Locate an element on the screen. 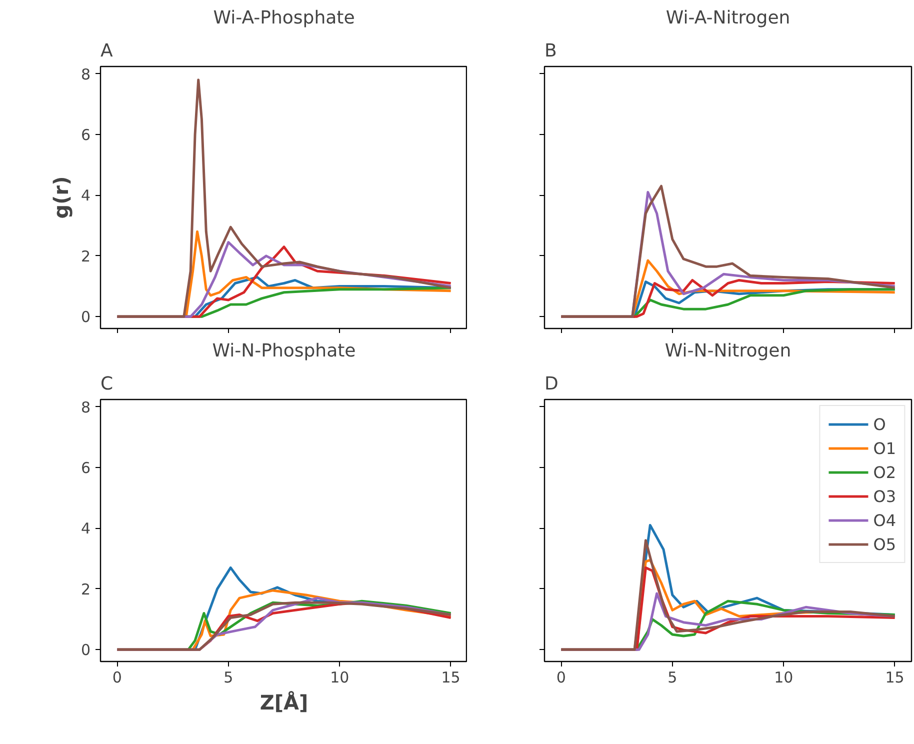 The height and width of the screenshot is (744, 914). chart-title: Wi-N-Nitrogen is located at coordinates (728, 351).